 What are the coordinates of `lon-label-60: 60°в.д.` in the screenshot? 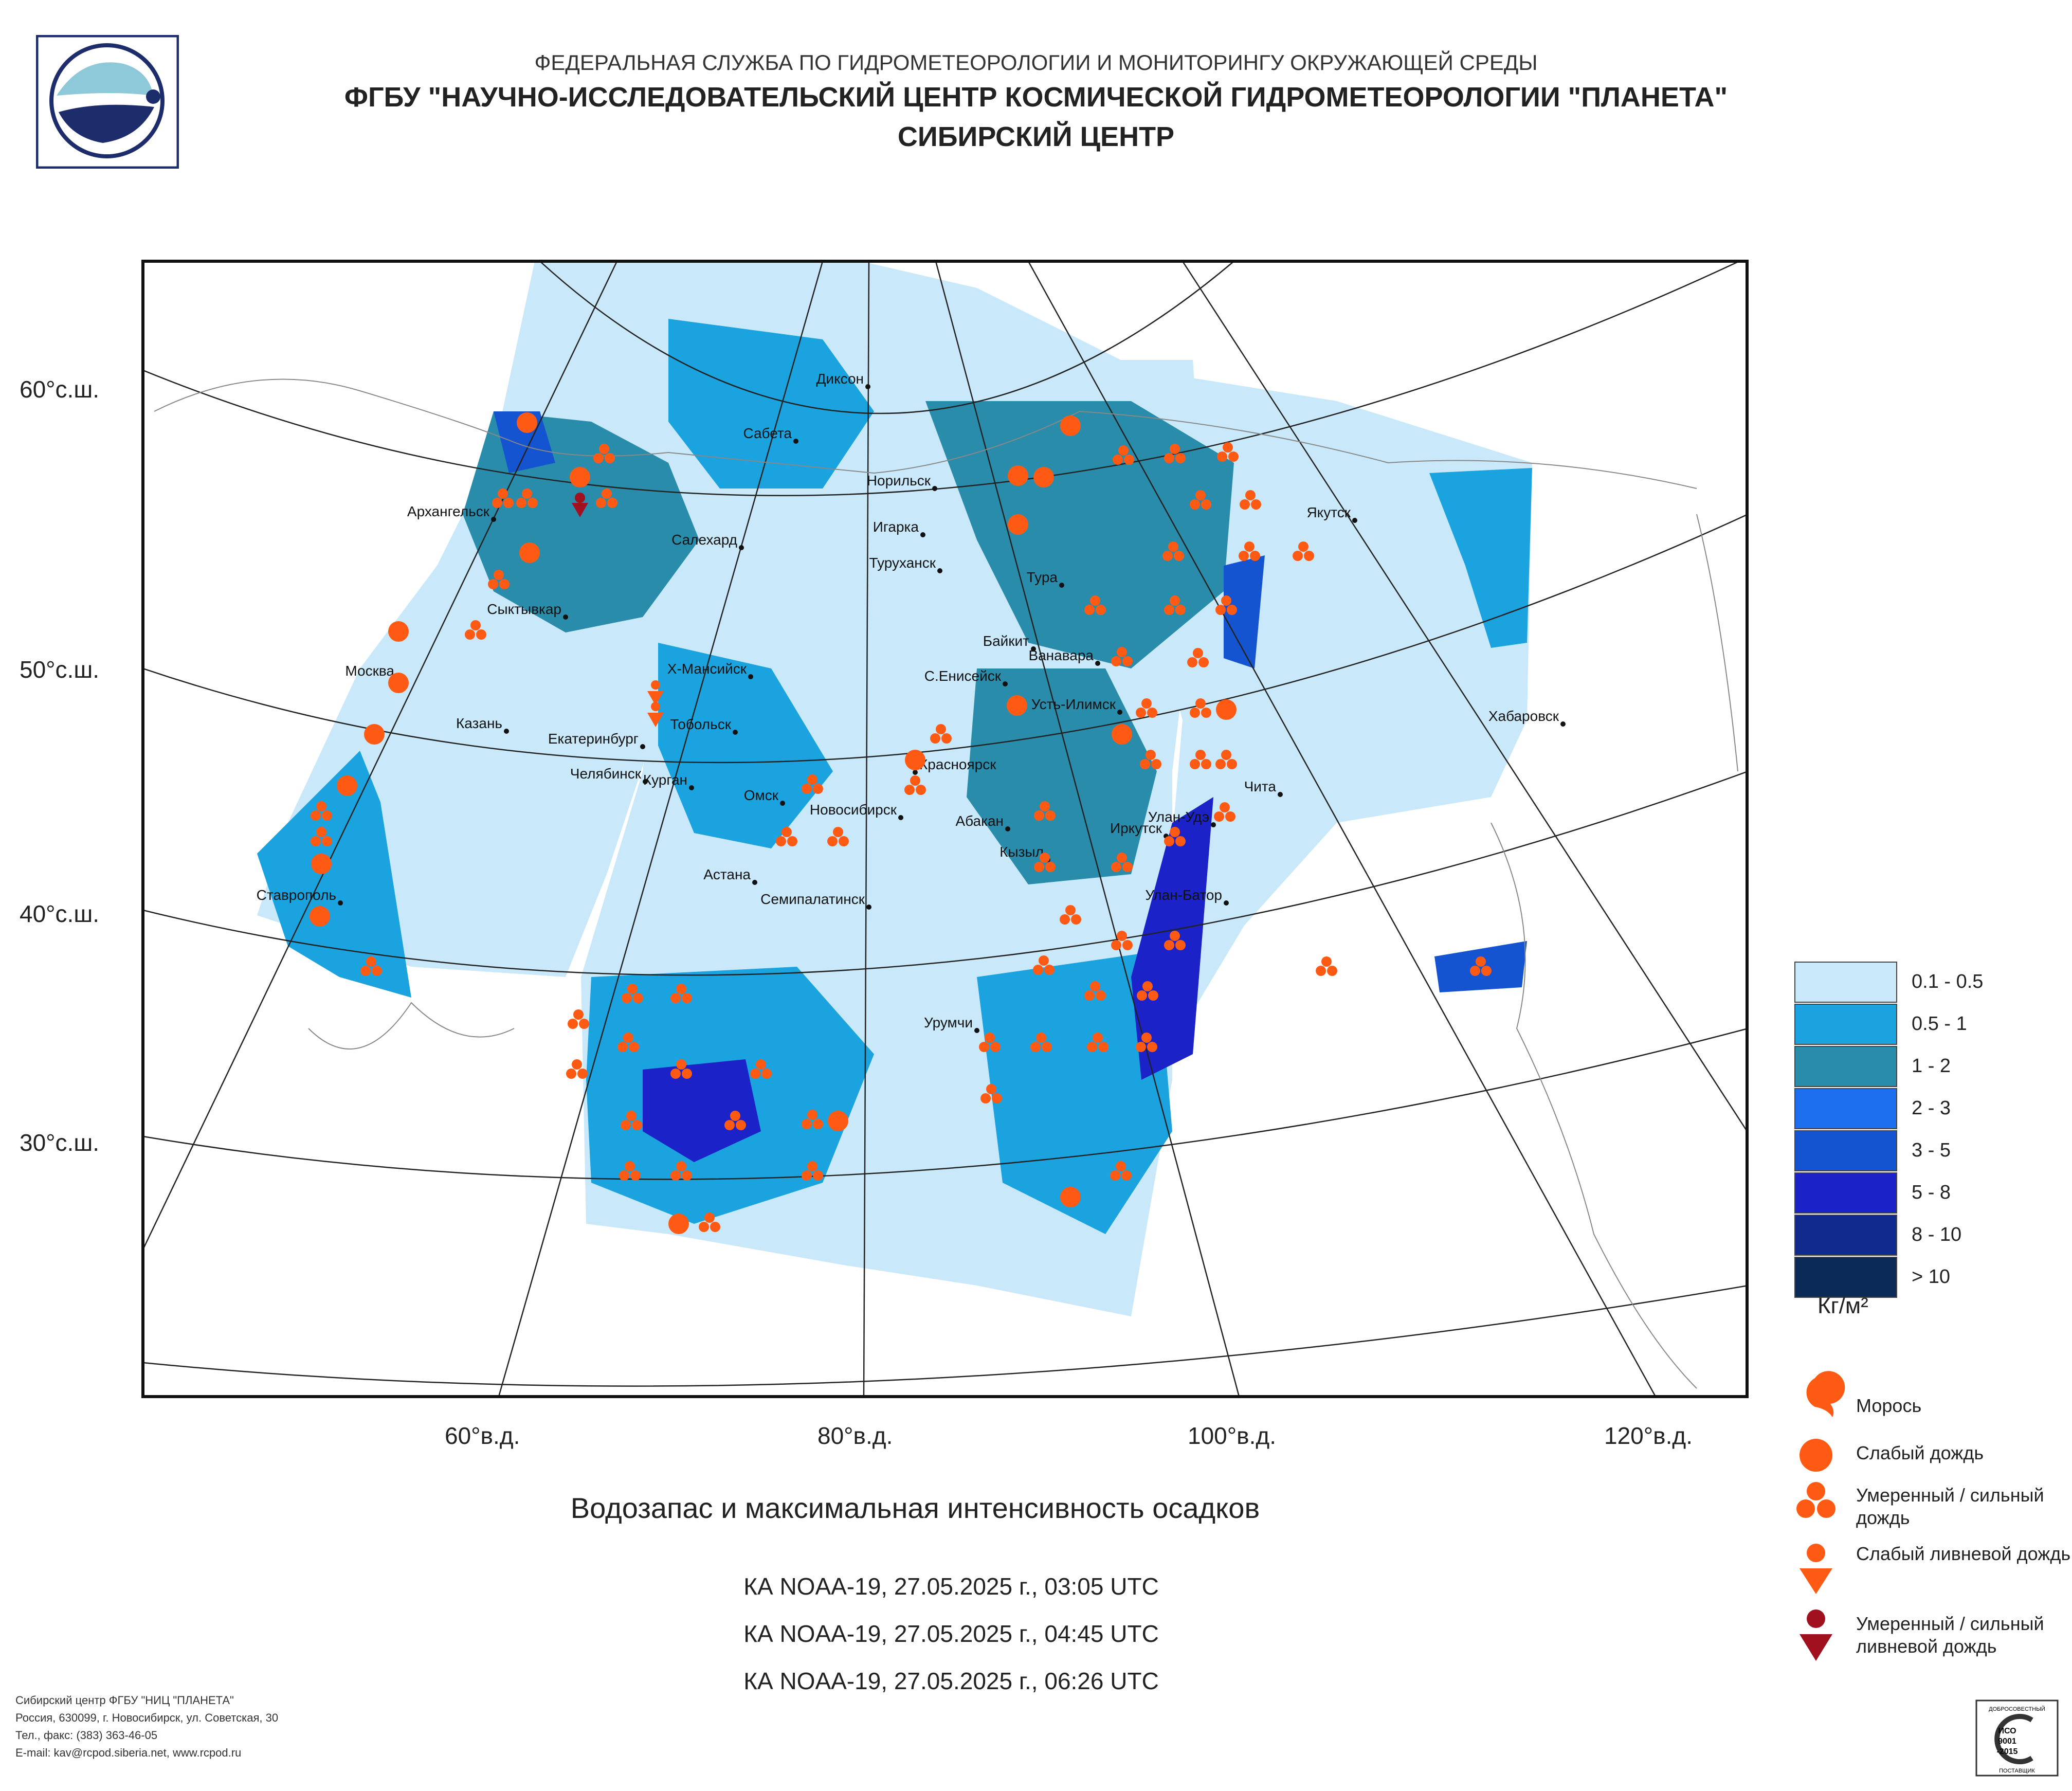 It's located at (482, 1435).